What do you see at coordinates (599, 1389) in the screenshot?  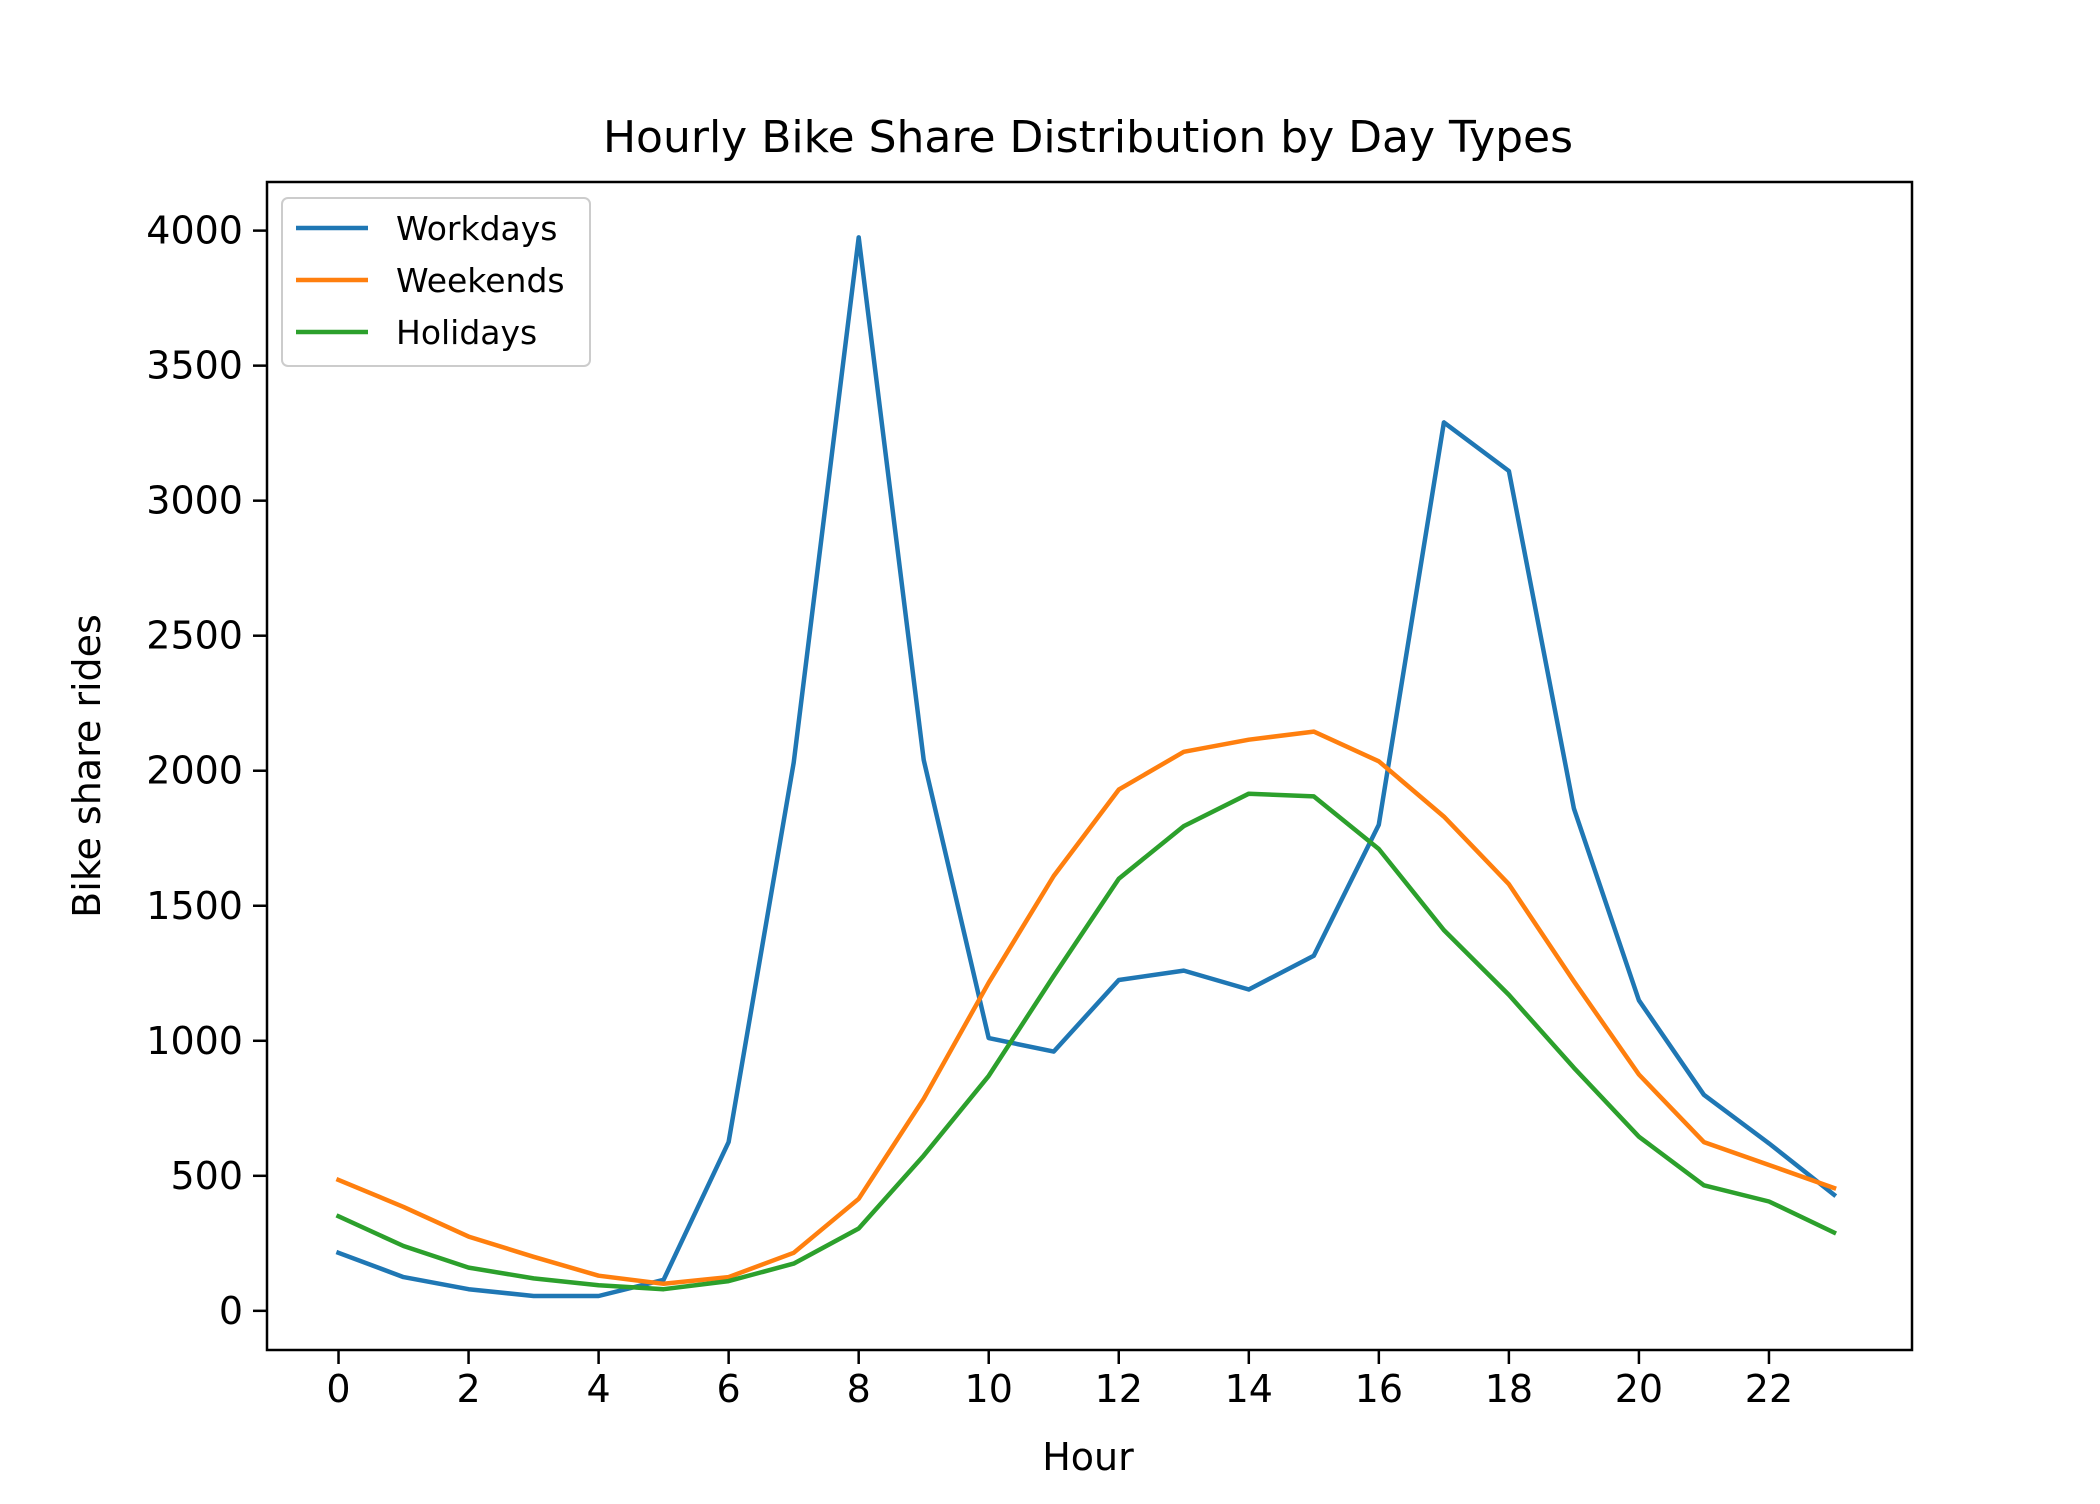 I see `x-tick-label: 4` at bounding box center [599, 1389].